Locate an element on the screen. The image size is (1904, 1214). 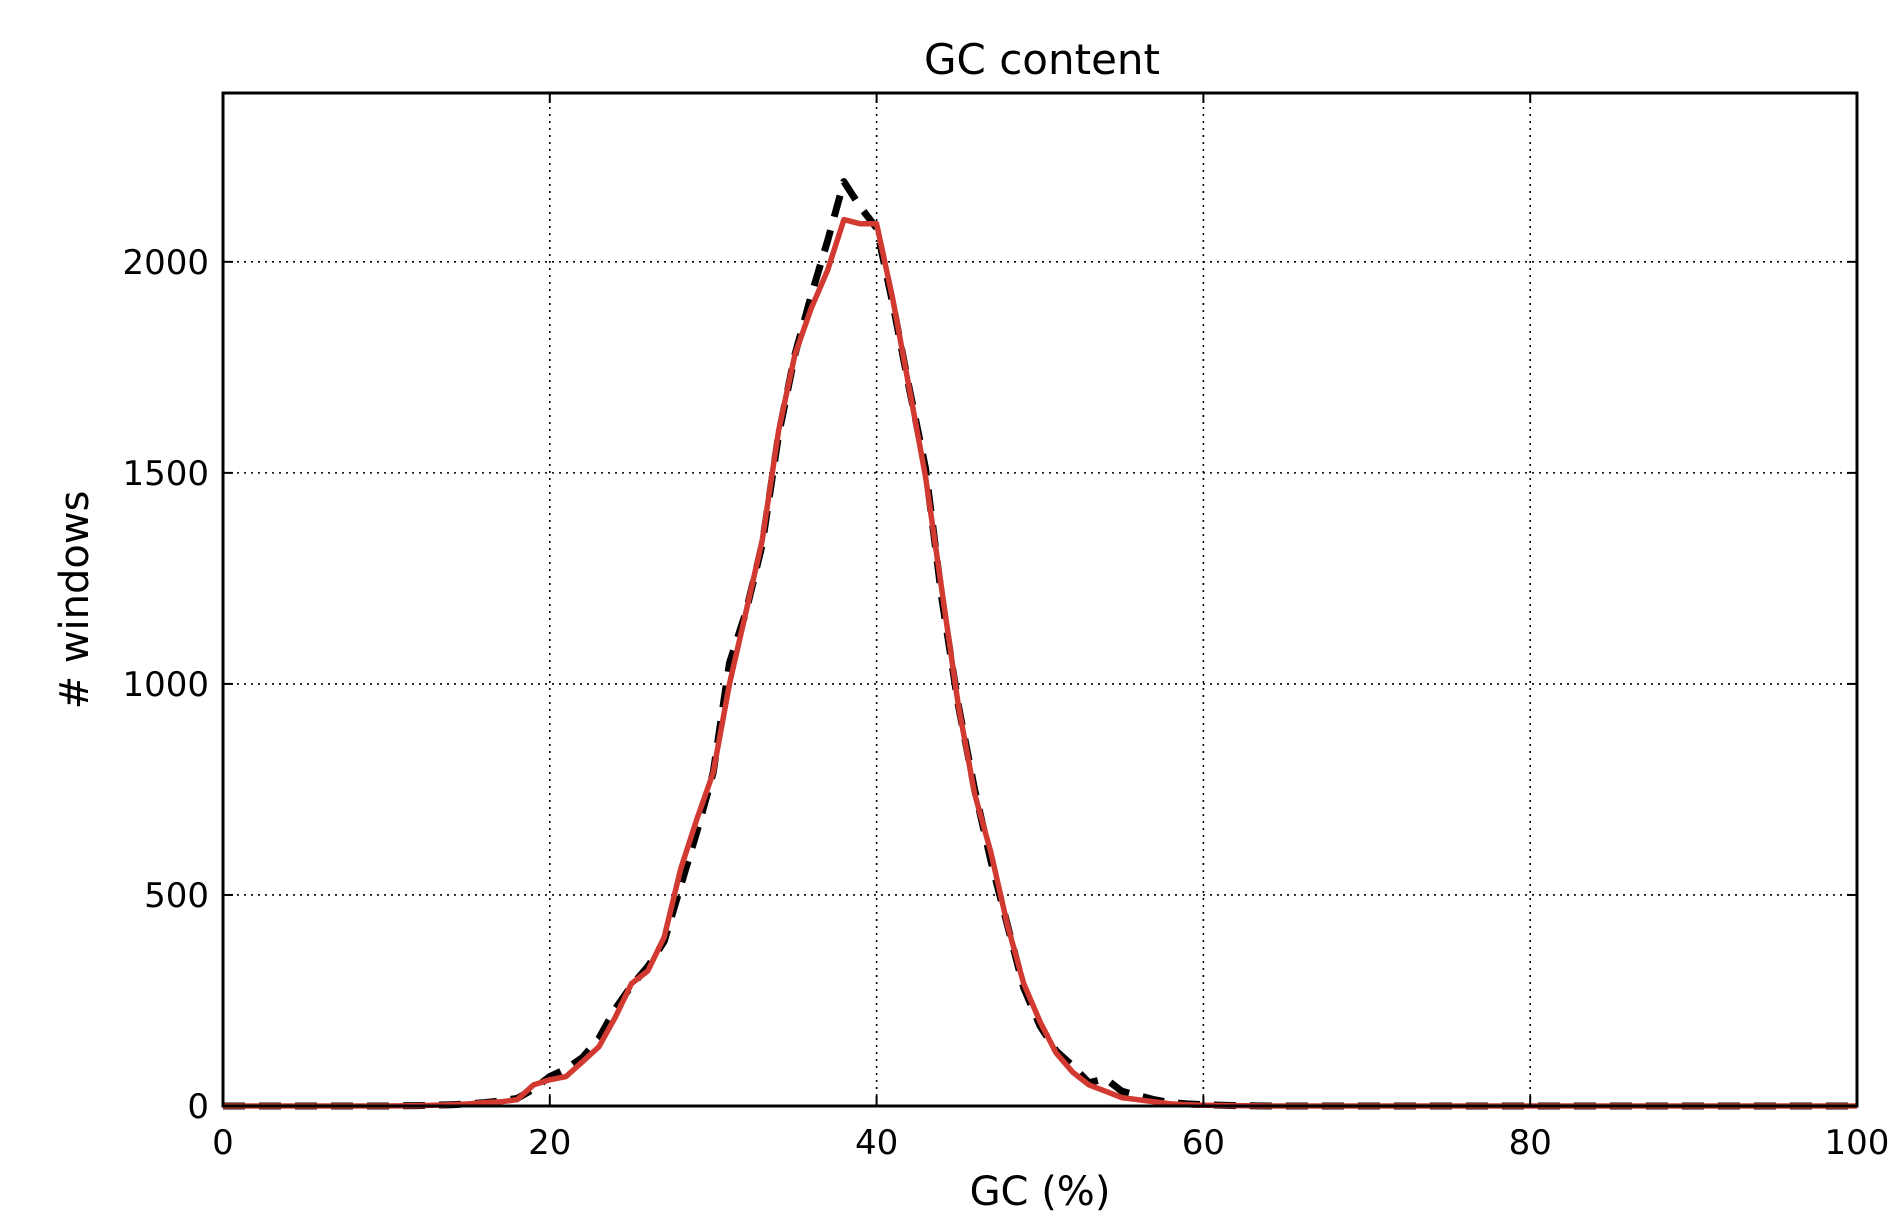
x-axis-label: GC (%) is located at coordinates (1040, 1191).